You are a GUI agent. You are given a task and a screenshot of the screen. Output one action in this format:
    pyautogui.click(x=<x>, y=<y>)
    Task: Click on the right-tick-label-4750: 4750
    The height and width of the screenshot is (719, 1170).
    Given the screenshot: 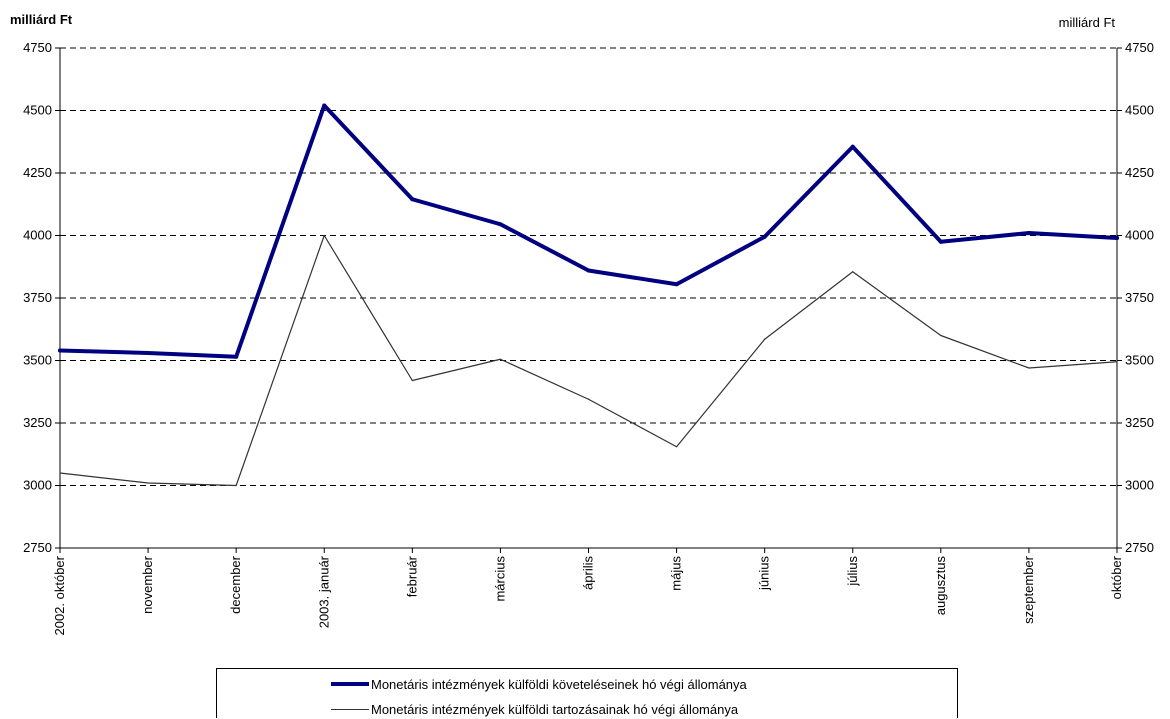 What is the action you would take?
    pyautogui.click(x=1139, y=47)
    